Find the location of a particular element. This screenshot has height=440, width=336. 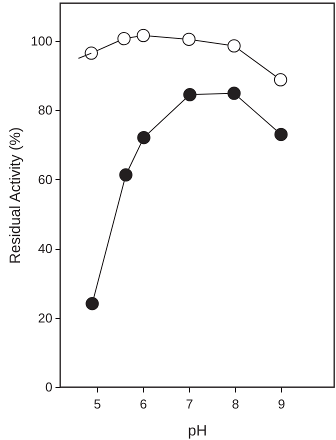

x-tick-label: 9 is located at coordinates (282, 404).